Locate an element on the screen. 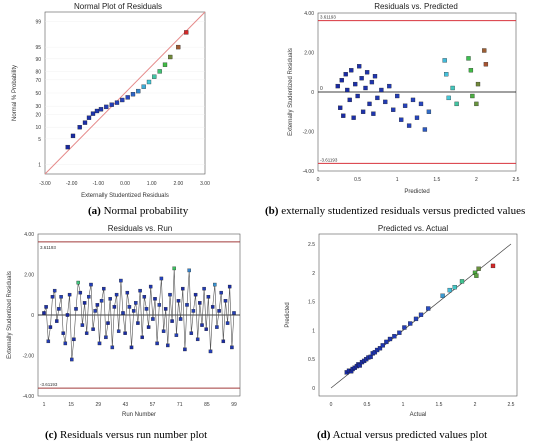 The height and width of the screenshot is (445, 550). y-tick-label: 90 is located at coordinates (38, 60).